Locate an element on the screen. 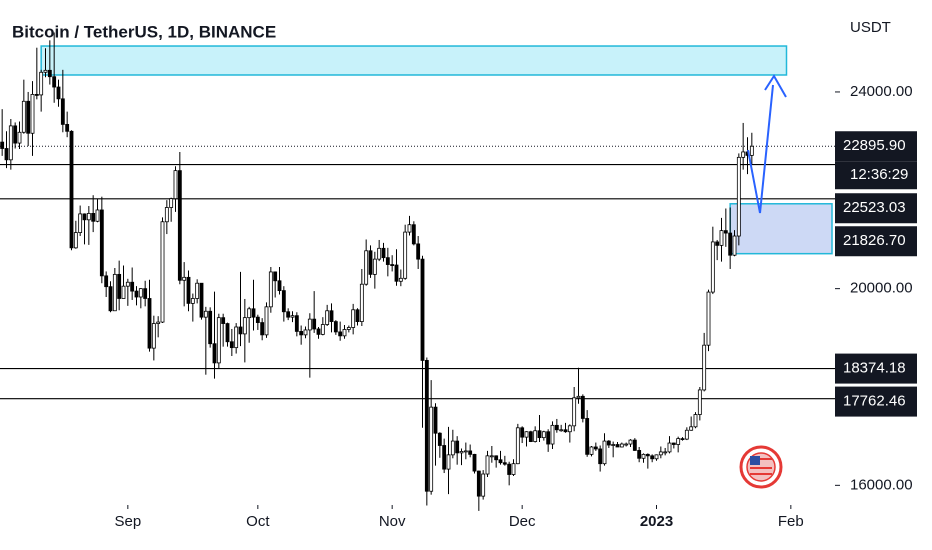  chart-title: Bitcoin / TetherUS, 1D, BINANCE is located at coordinates (144, 31).